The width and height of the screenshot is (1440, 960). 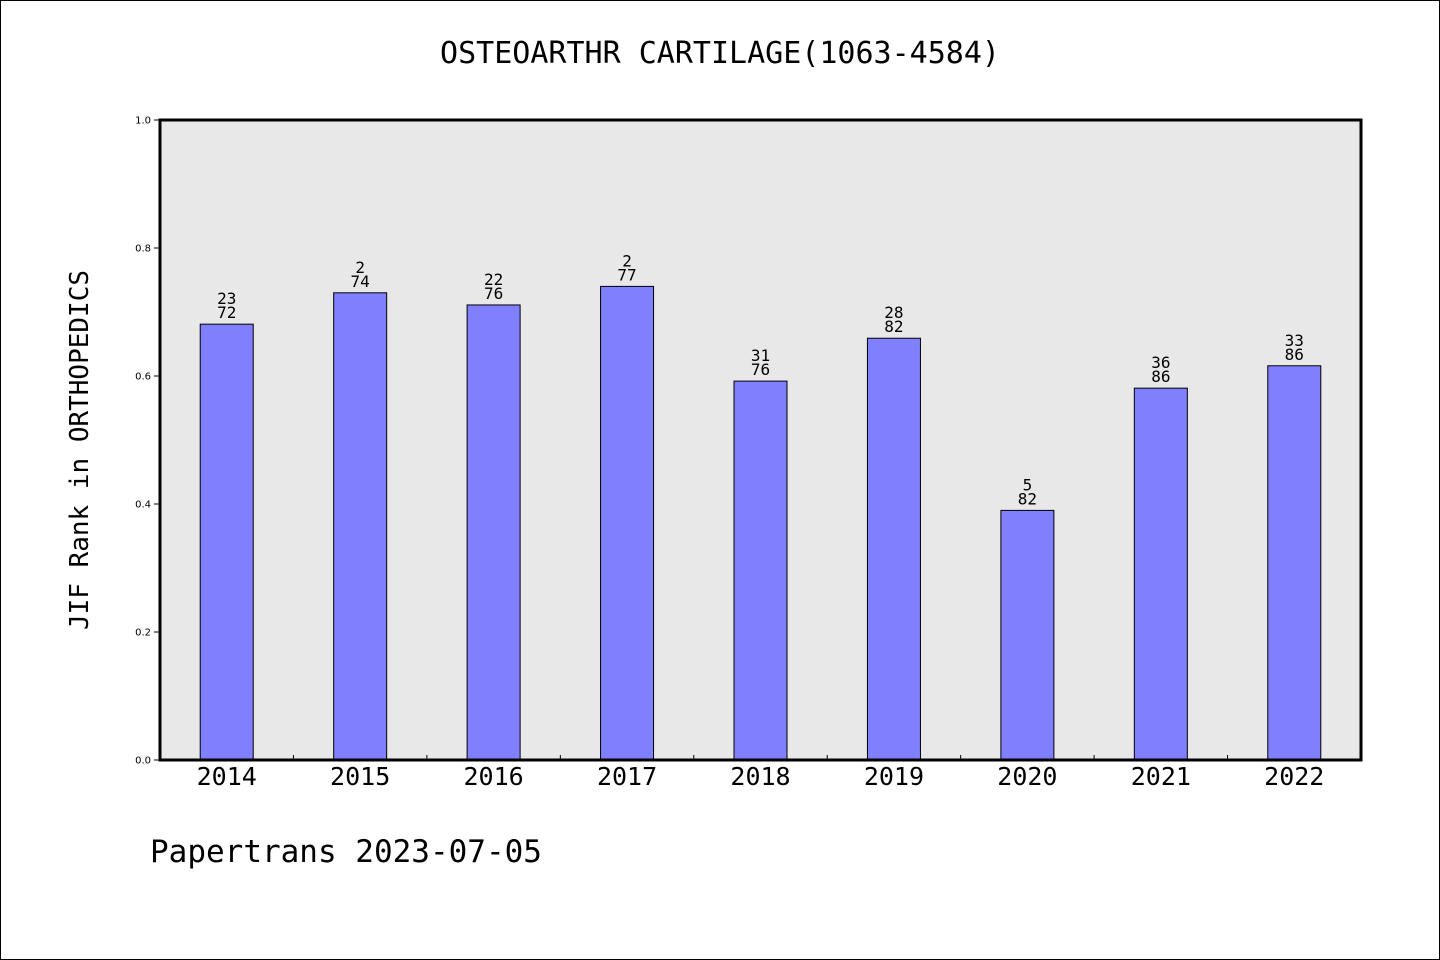 What do you see at coordinates (227, 776) in the screenshot?
I see `x-tick-label: 2014` at bounding box center [227, 776].